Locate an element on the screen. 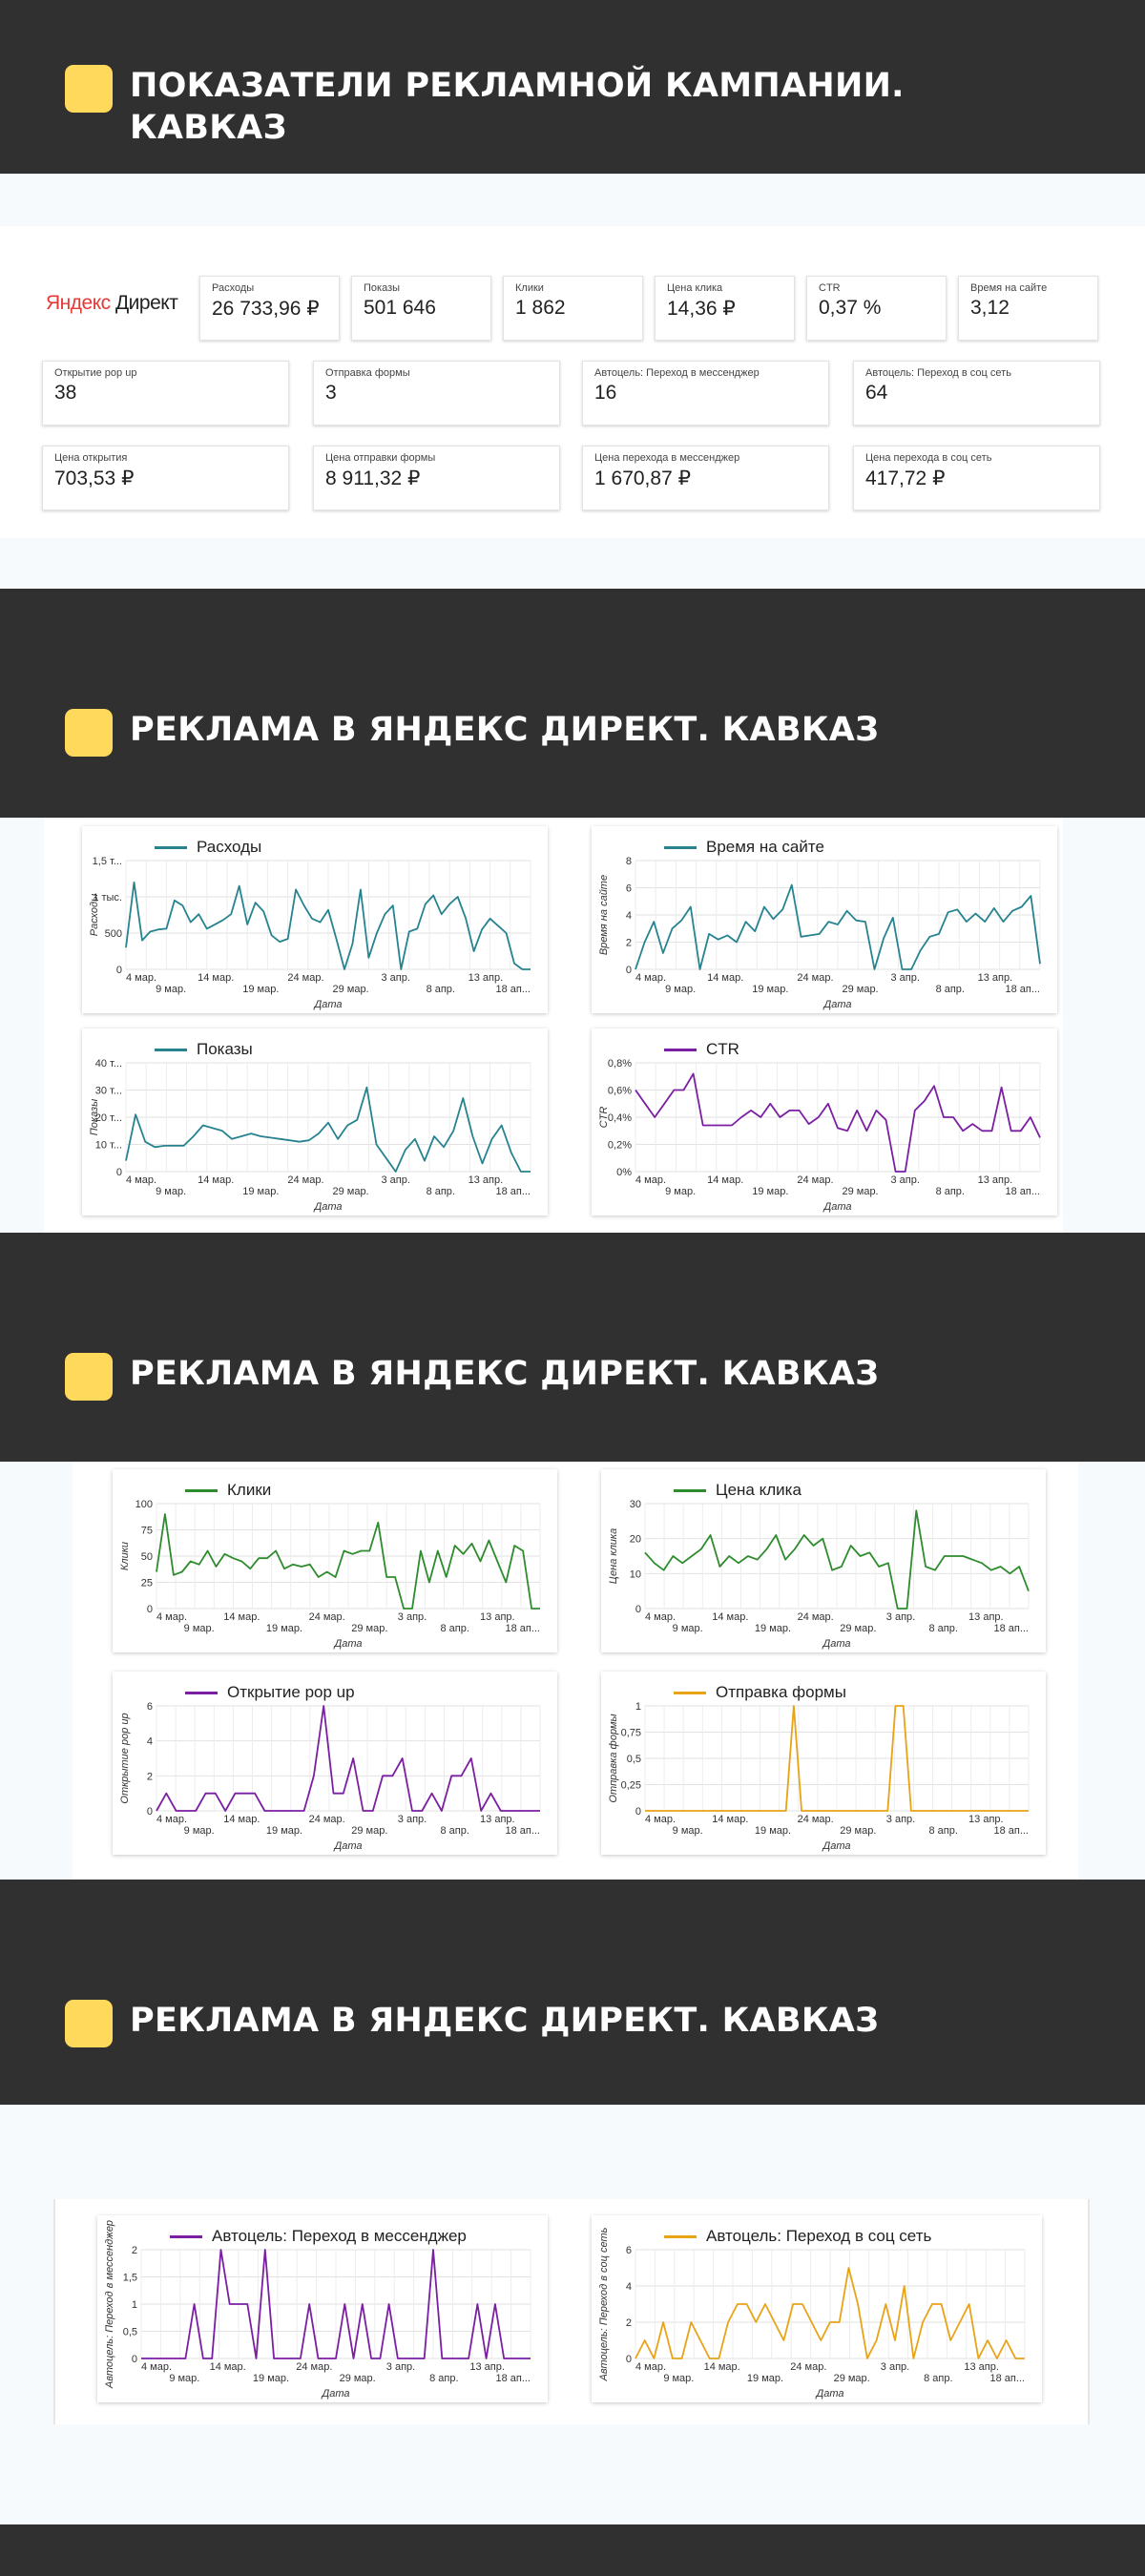  kpi-label: Клики is located at coordinates (529, 288).